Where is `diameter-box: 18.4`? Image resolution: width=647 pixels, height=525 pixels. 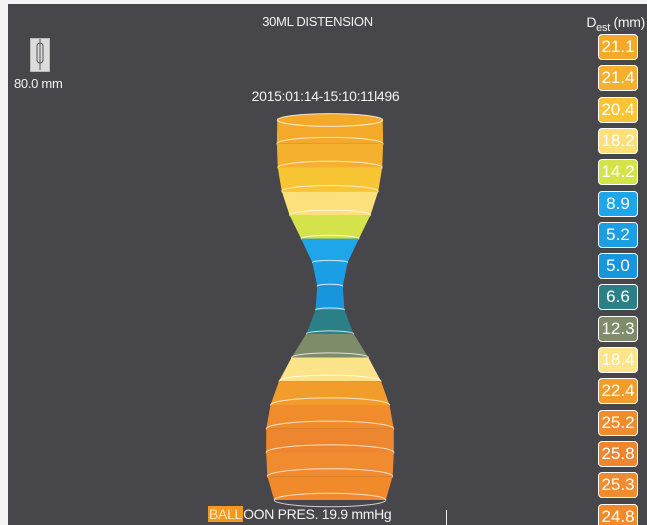 diameter-box: 18.4 is located at coordinates (618, 360).